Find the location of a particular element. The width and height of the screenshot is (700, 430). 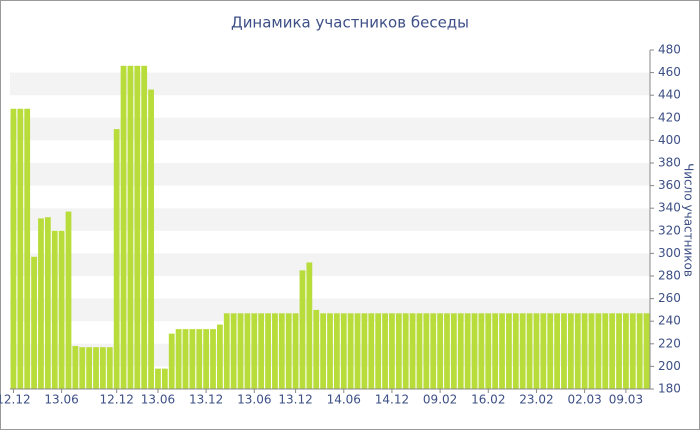

x-tick-label: 16.02 is located at coordinates (488, 400).